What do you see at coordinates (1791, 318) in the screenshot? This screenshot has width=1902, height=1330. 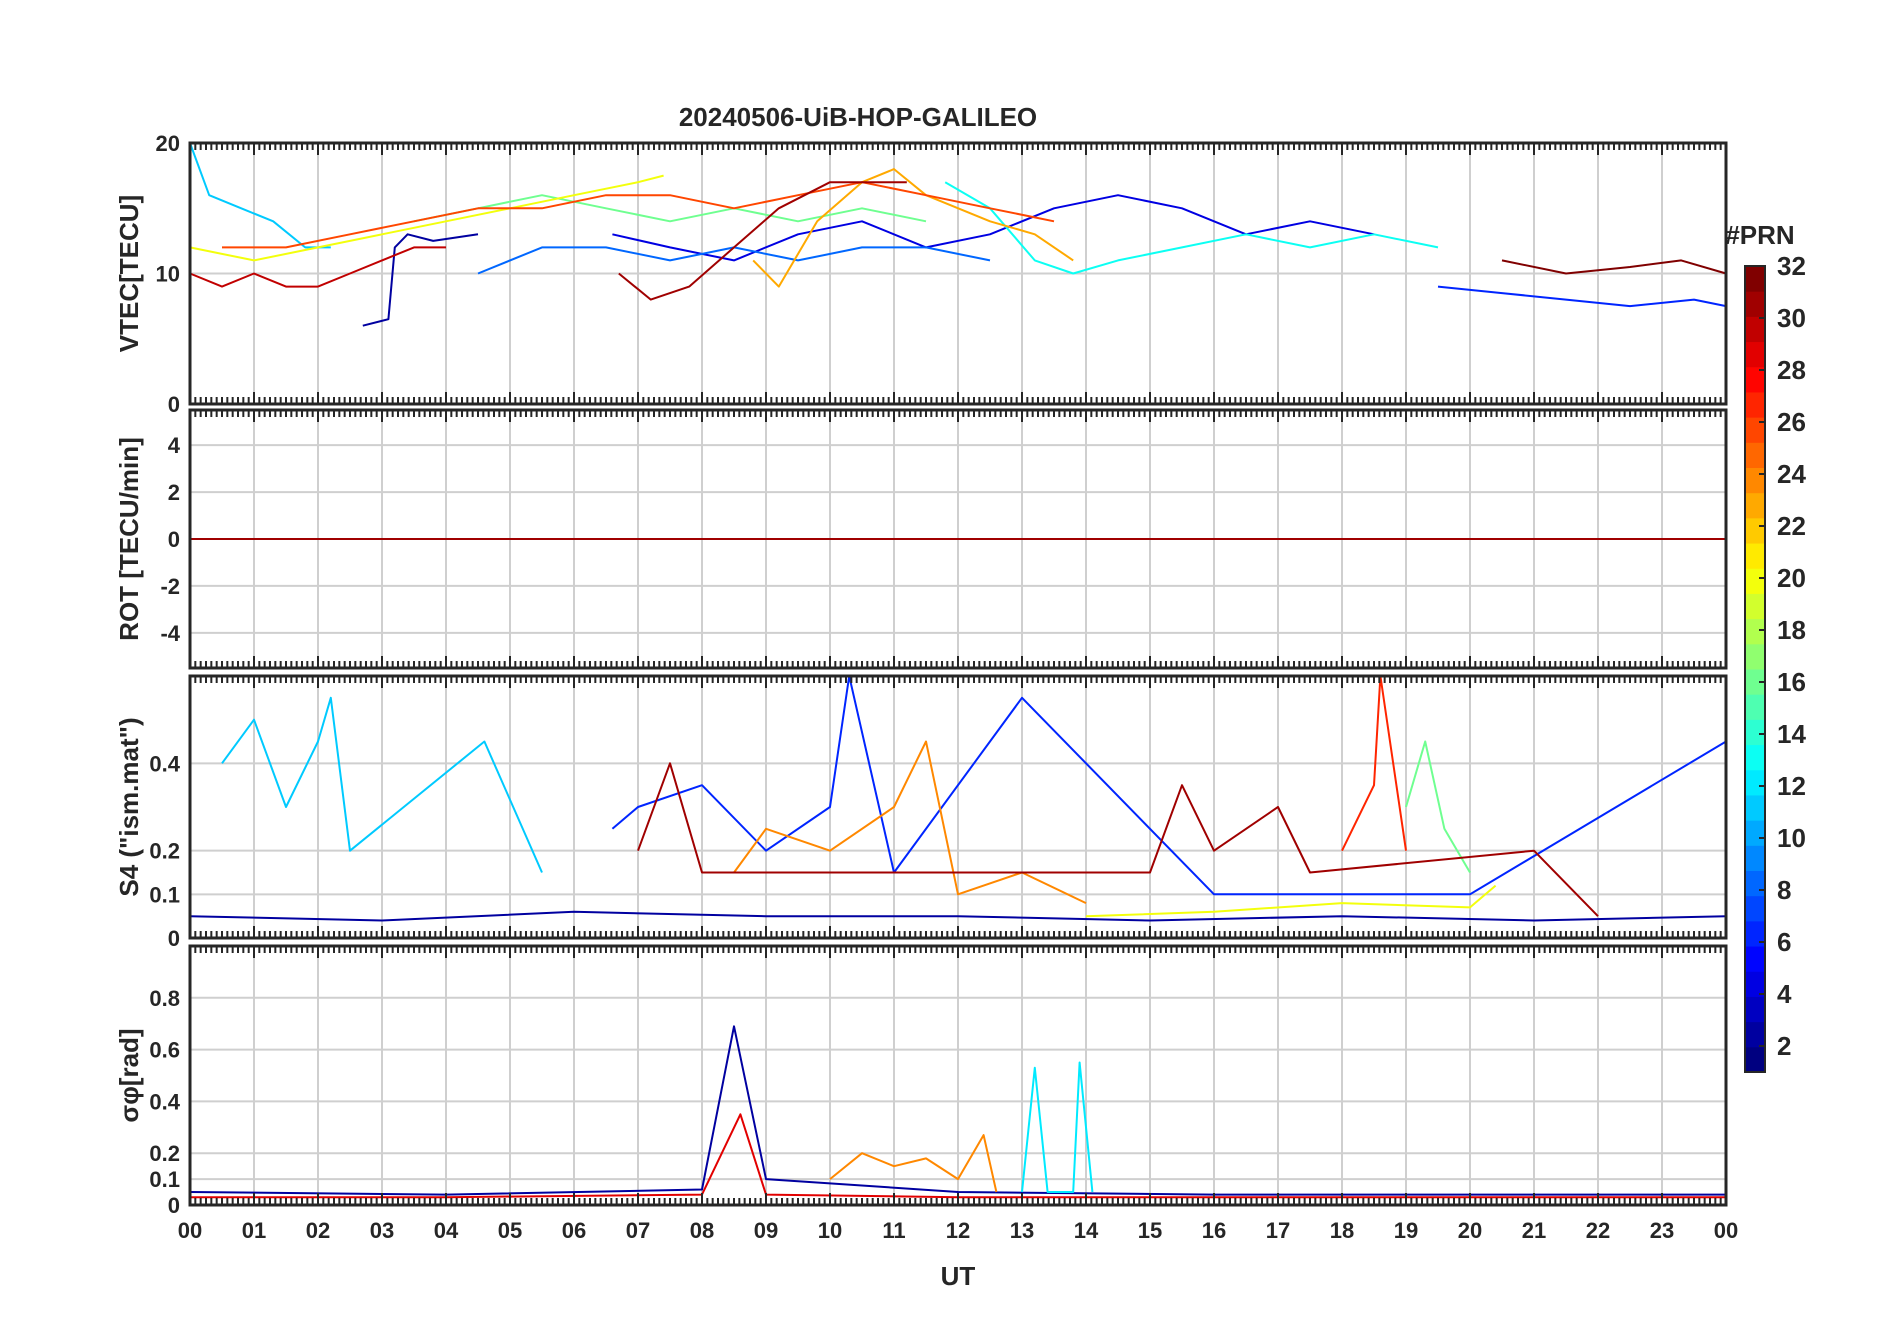 I see `colorbar-tick-label: 30` at bounding box center [1791, 318].